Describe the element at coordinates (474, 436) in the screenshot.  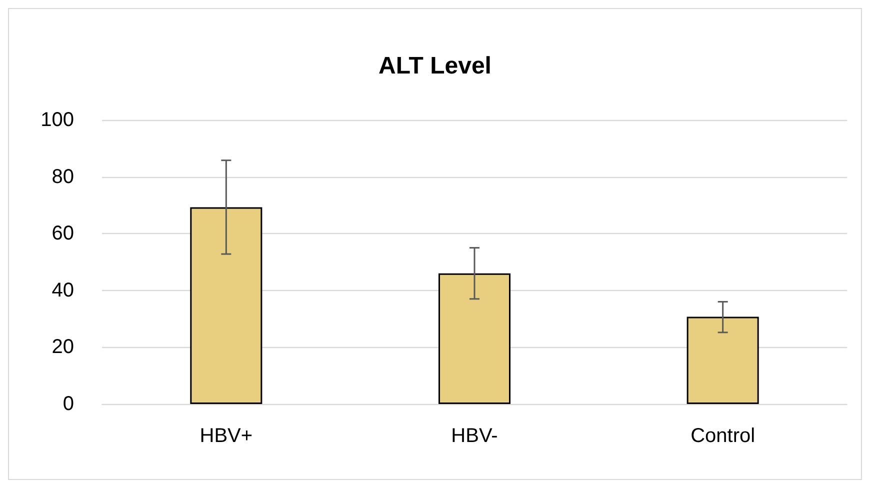
I see `x-tick-label: HBV-` at that location.